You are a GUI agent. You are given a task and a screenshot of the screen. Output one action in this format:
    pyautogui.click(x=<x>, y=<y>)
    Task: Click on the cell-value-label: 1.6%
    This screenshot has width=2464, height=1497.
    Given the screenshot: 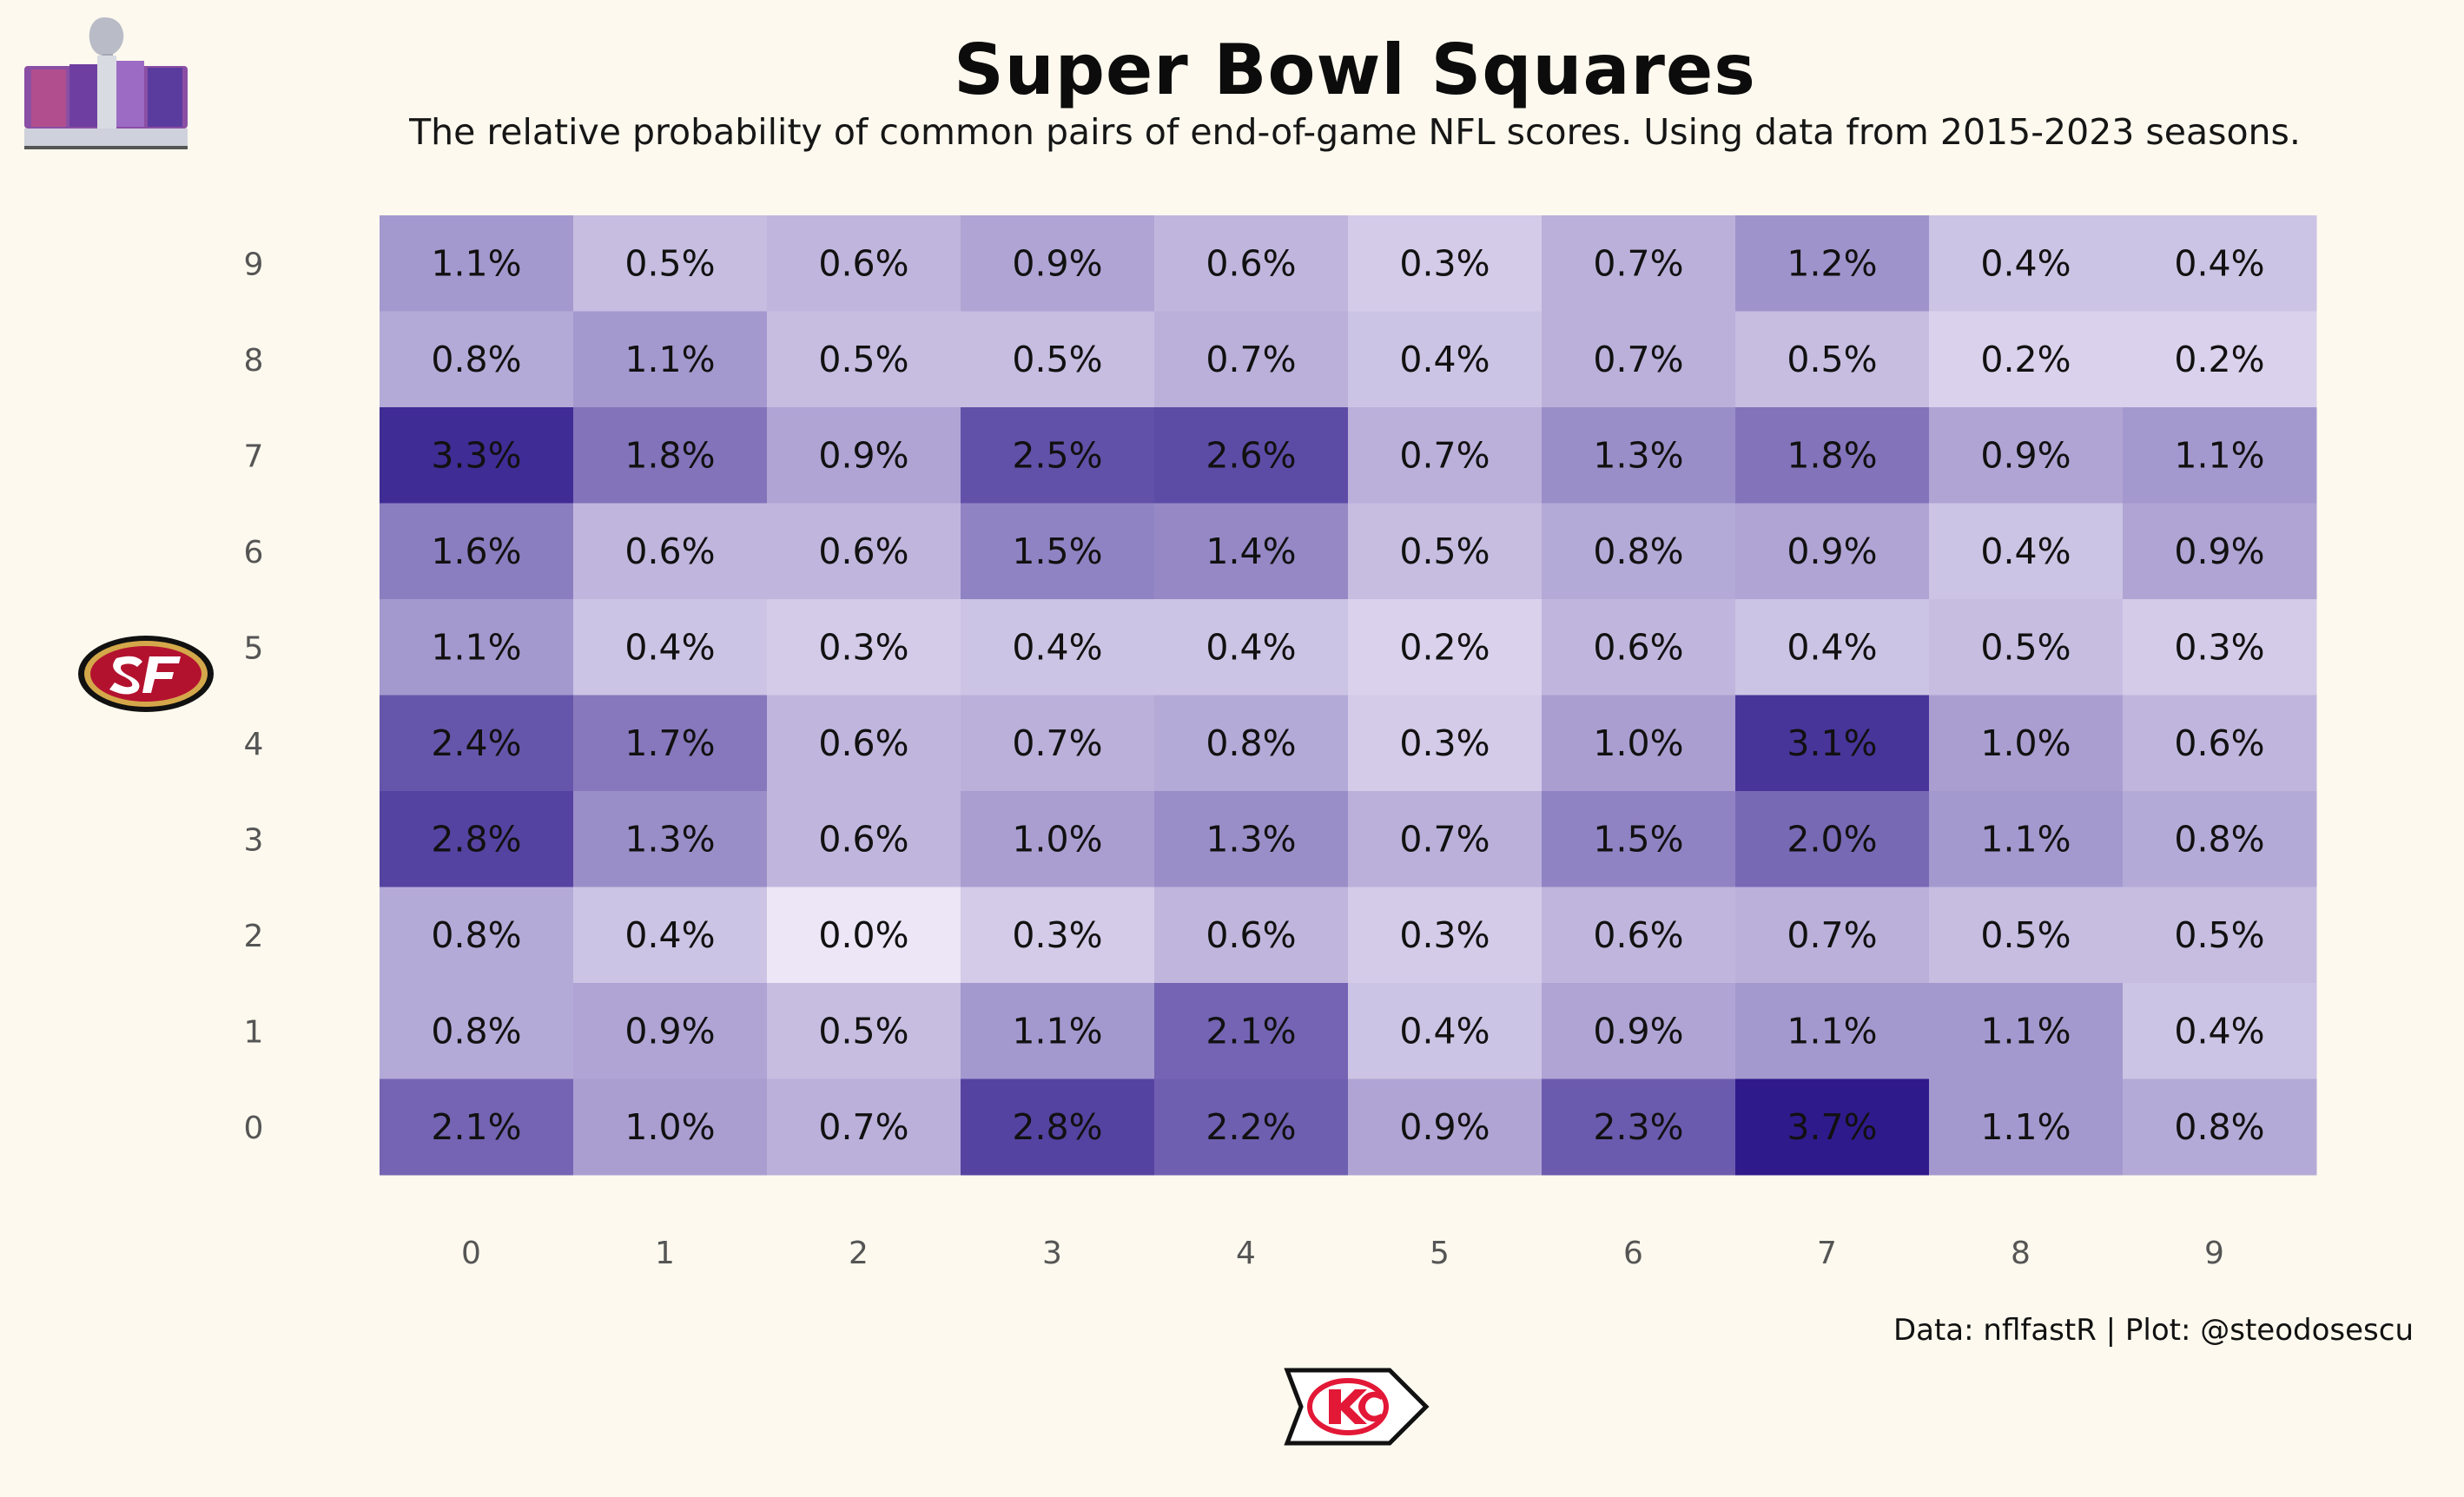 What is the action you would take?
    pyautogui.click(x=476, y=551)
    